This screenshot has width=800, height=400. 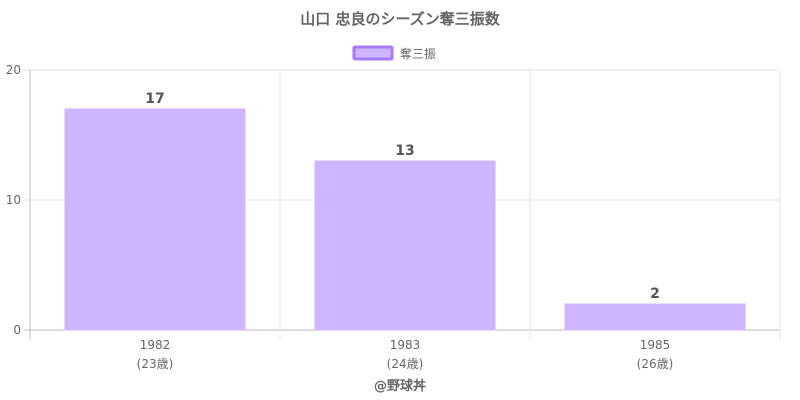 What do you see at coordinates (373, 53) in the screenshot?
I see `legend-swatch` at bounding box center [373, 53].